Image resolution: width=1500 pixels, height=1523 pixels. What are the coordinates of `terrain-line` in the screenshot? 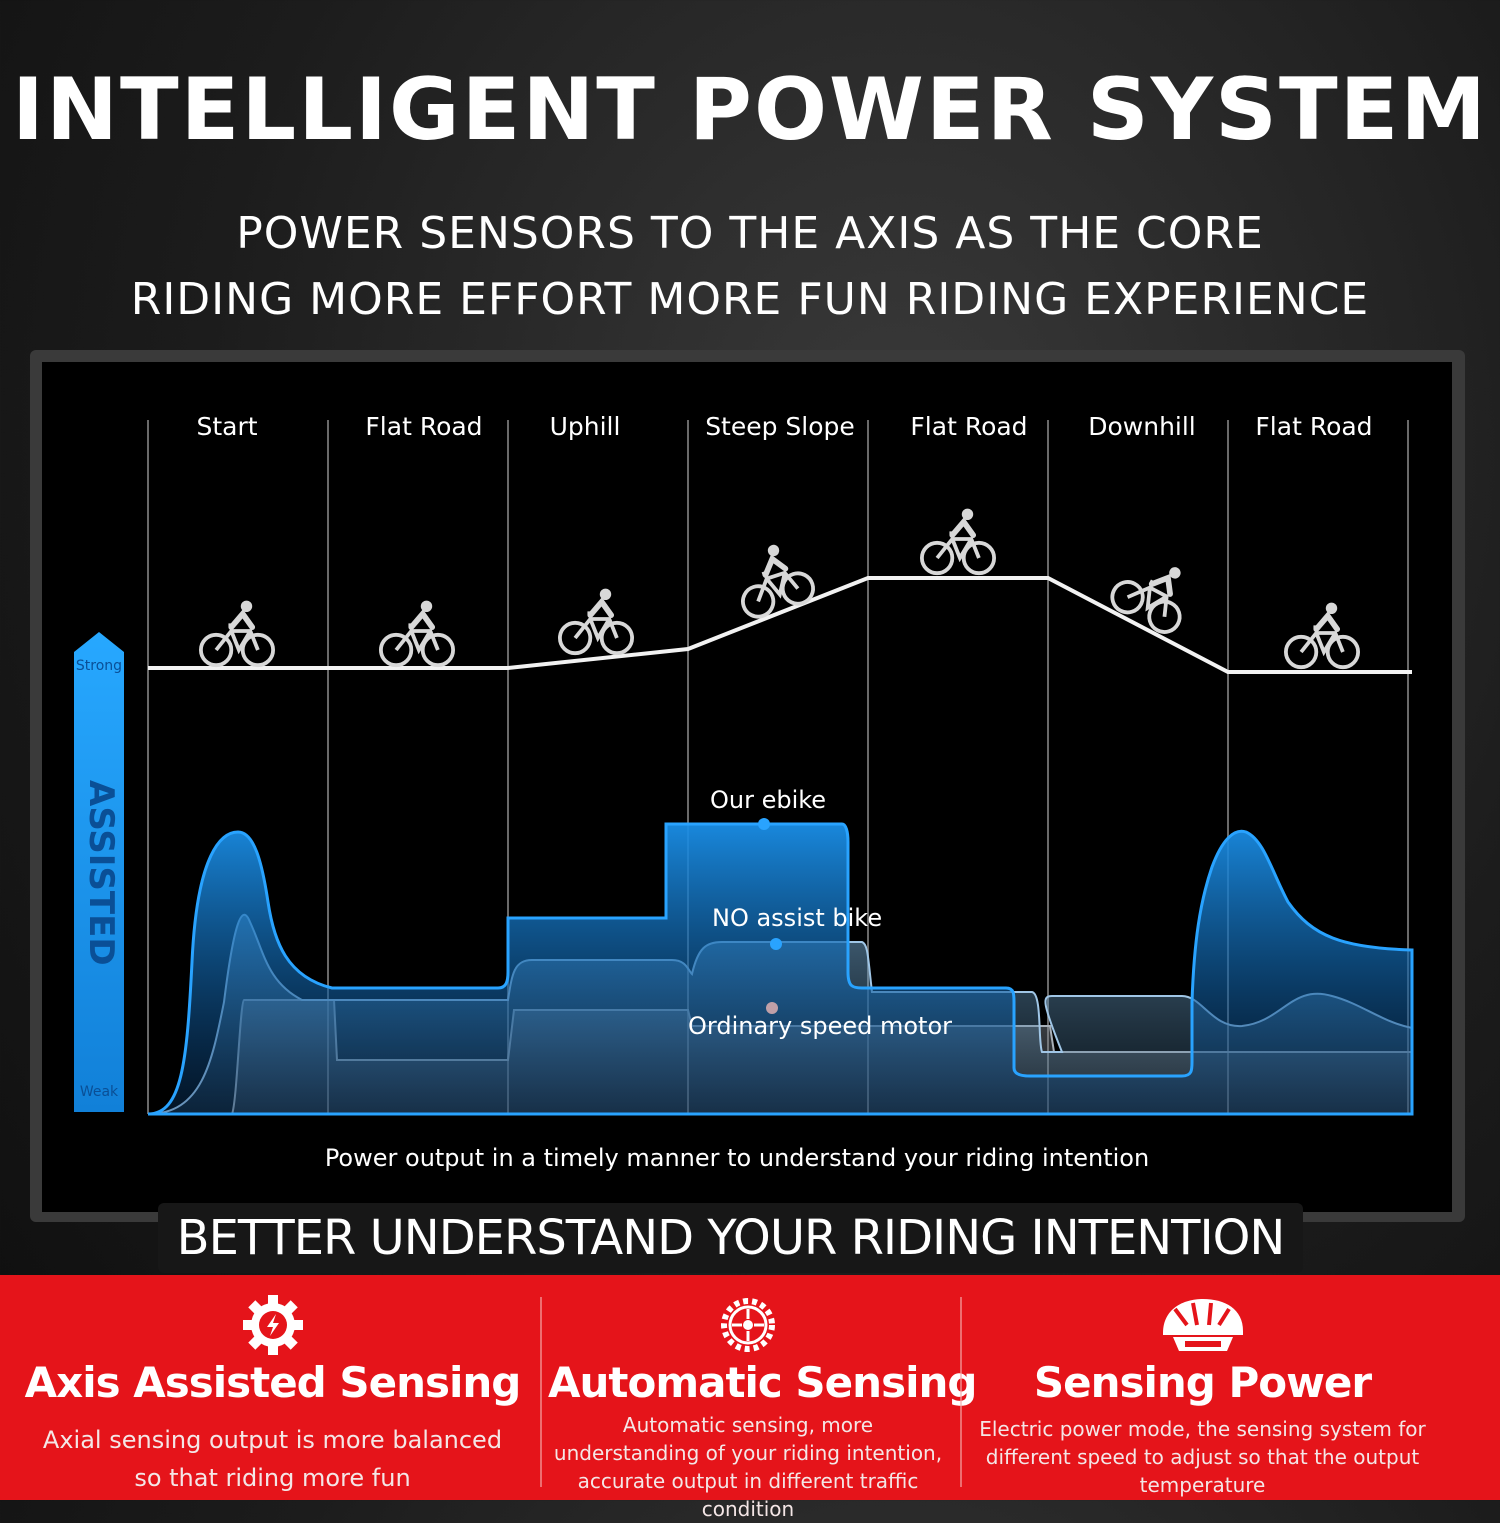 It's located at (780, 625).